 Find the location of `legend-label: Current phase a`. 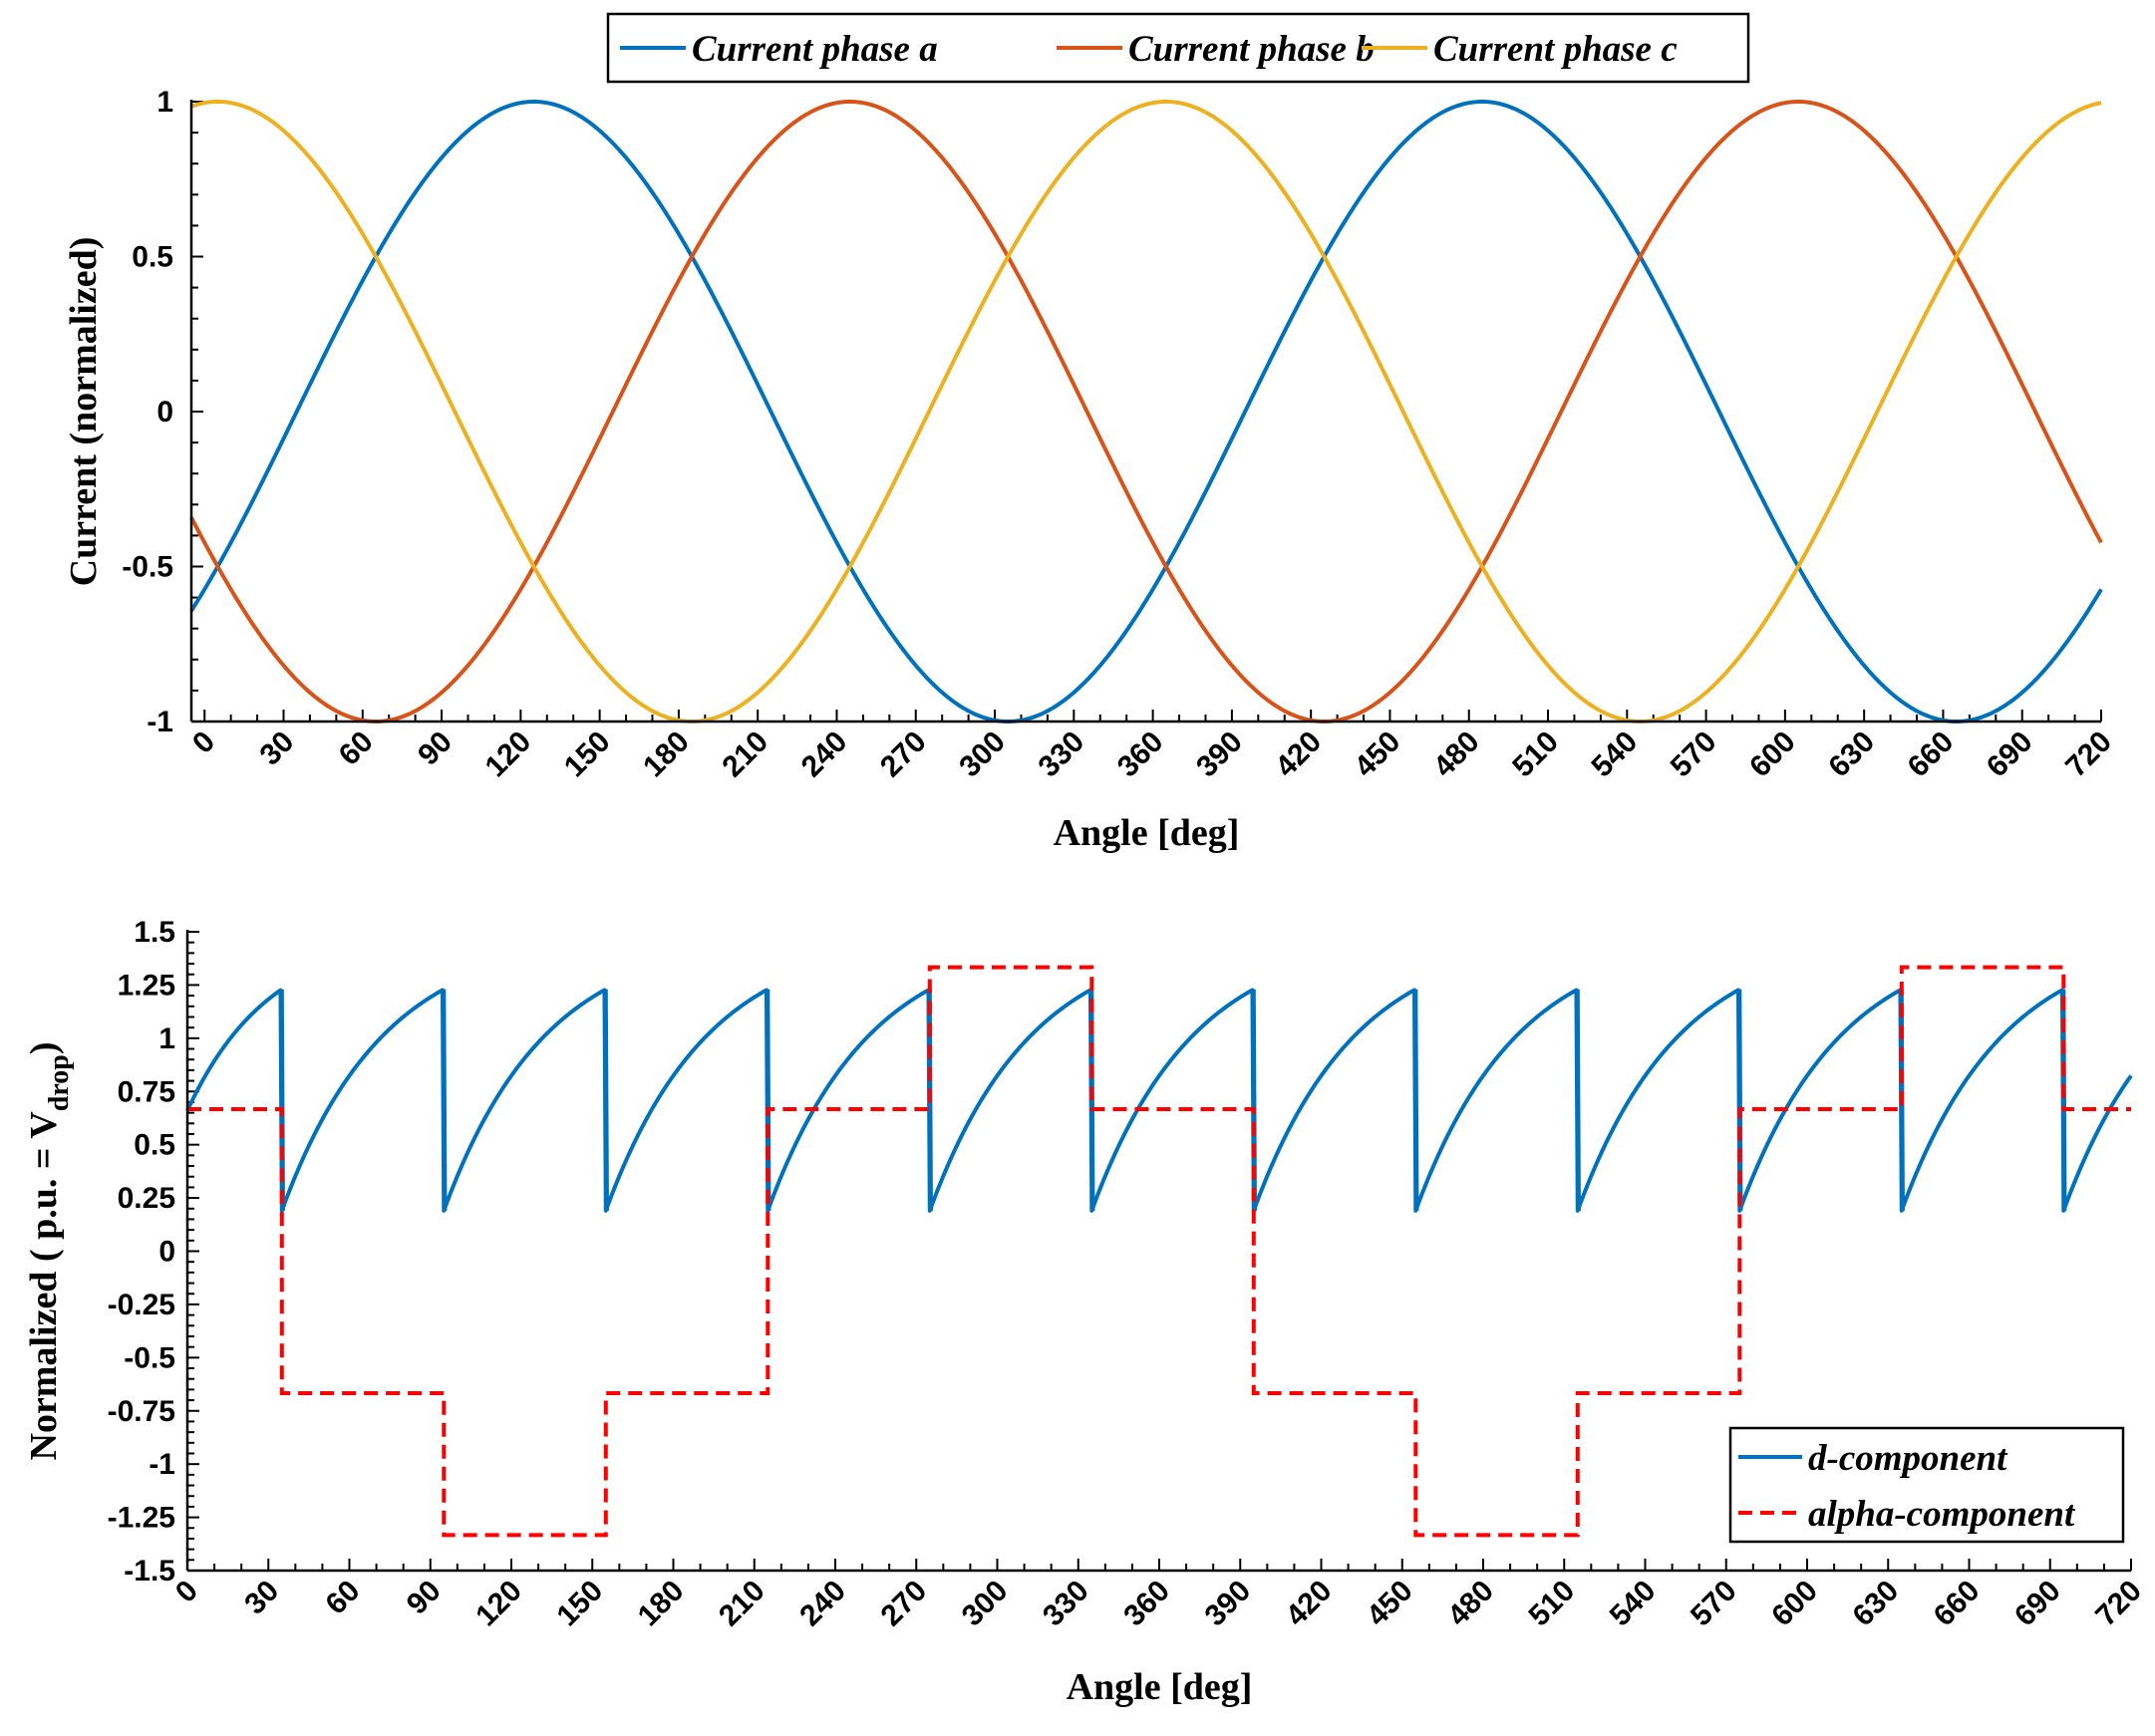

legend-label: Current phase a is located at coordinates (815, 49).